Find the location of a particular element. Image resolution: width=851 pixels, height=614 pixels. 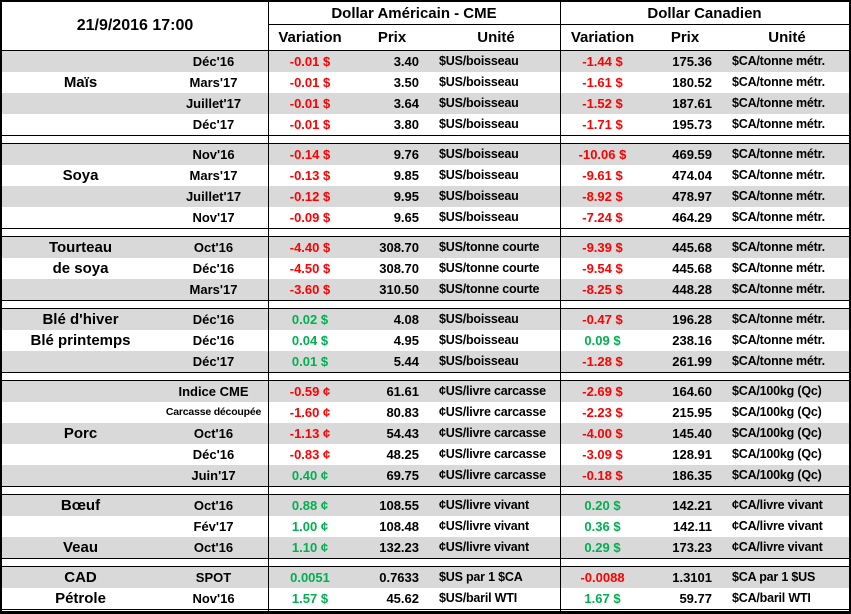

commodity-cell: Pétrole is located at coordinates (80, 598).